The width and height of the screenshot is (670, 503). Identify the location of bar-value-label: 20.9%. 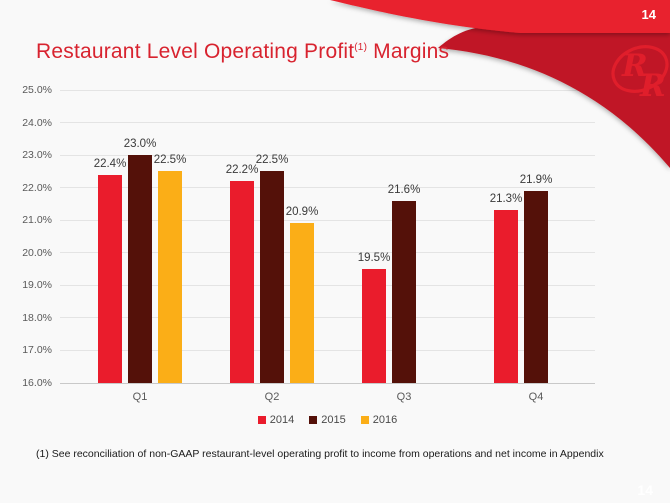
(302, 212).